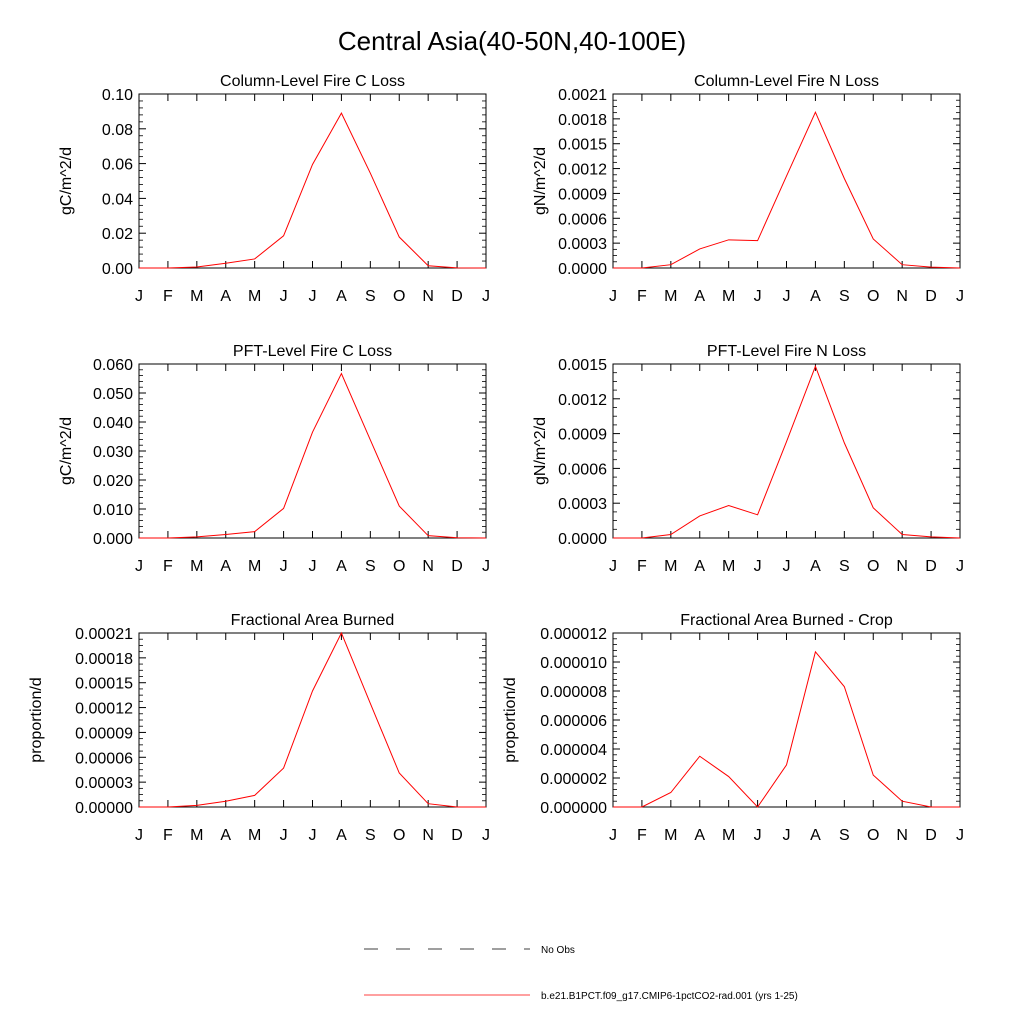  What do you see at coordinates (113, 423) in the screenshot?
I see `y-tick-label: 0.040` at bounding box center [113, 423].